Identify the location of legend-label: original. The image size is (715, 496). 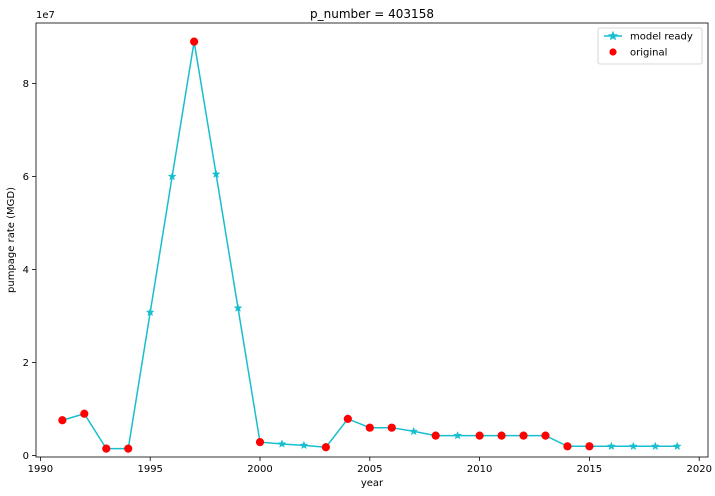
(648, 53).